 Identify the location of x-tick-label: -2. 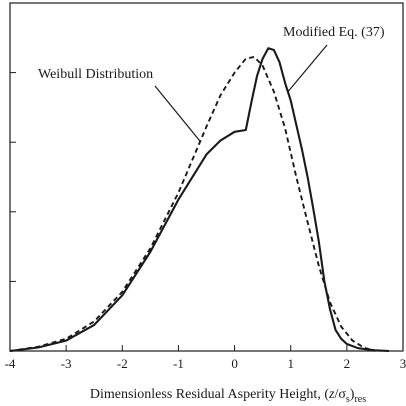
(122, 363).